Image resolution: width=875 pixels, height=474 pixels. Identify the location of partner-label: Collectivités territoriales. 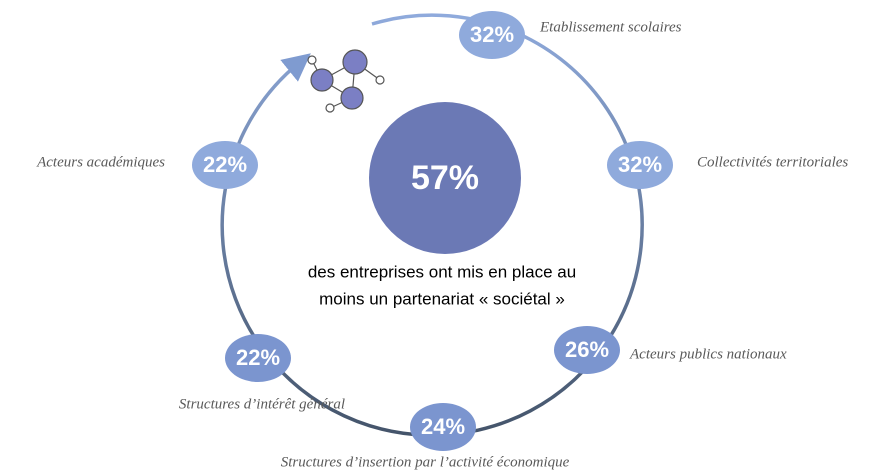
(772, 162).